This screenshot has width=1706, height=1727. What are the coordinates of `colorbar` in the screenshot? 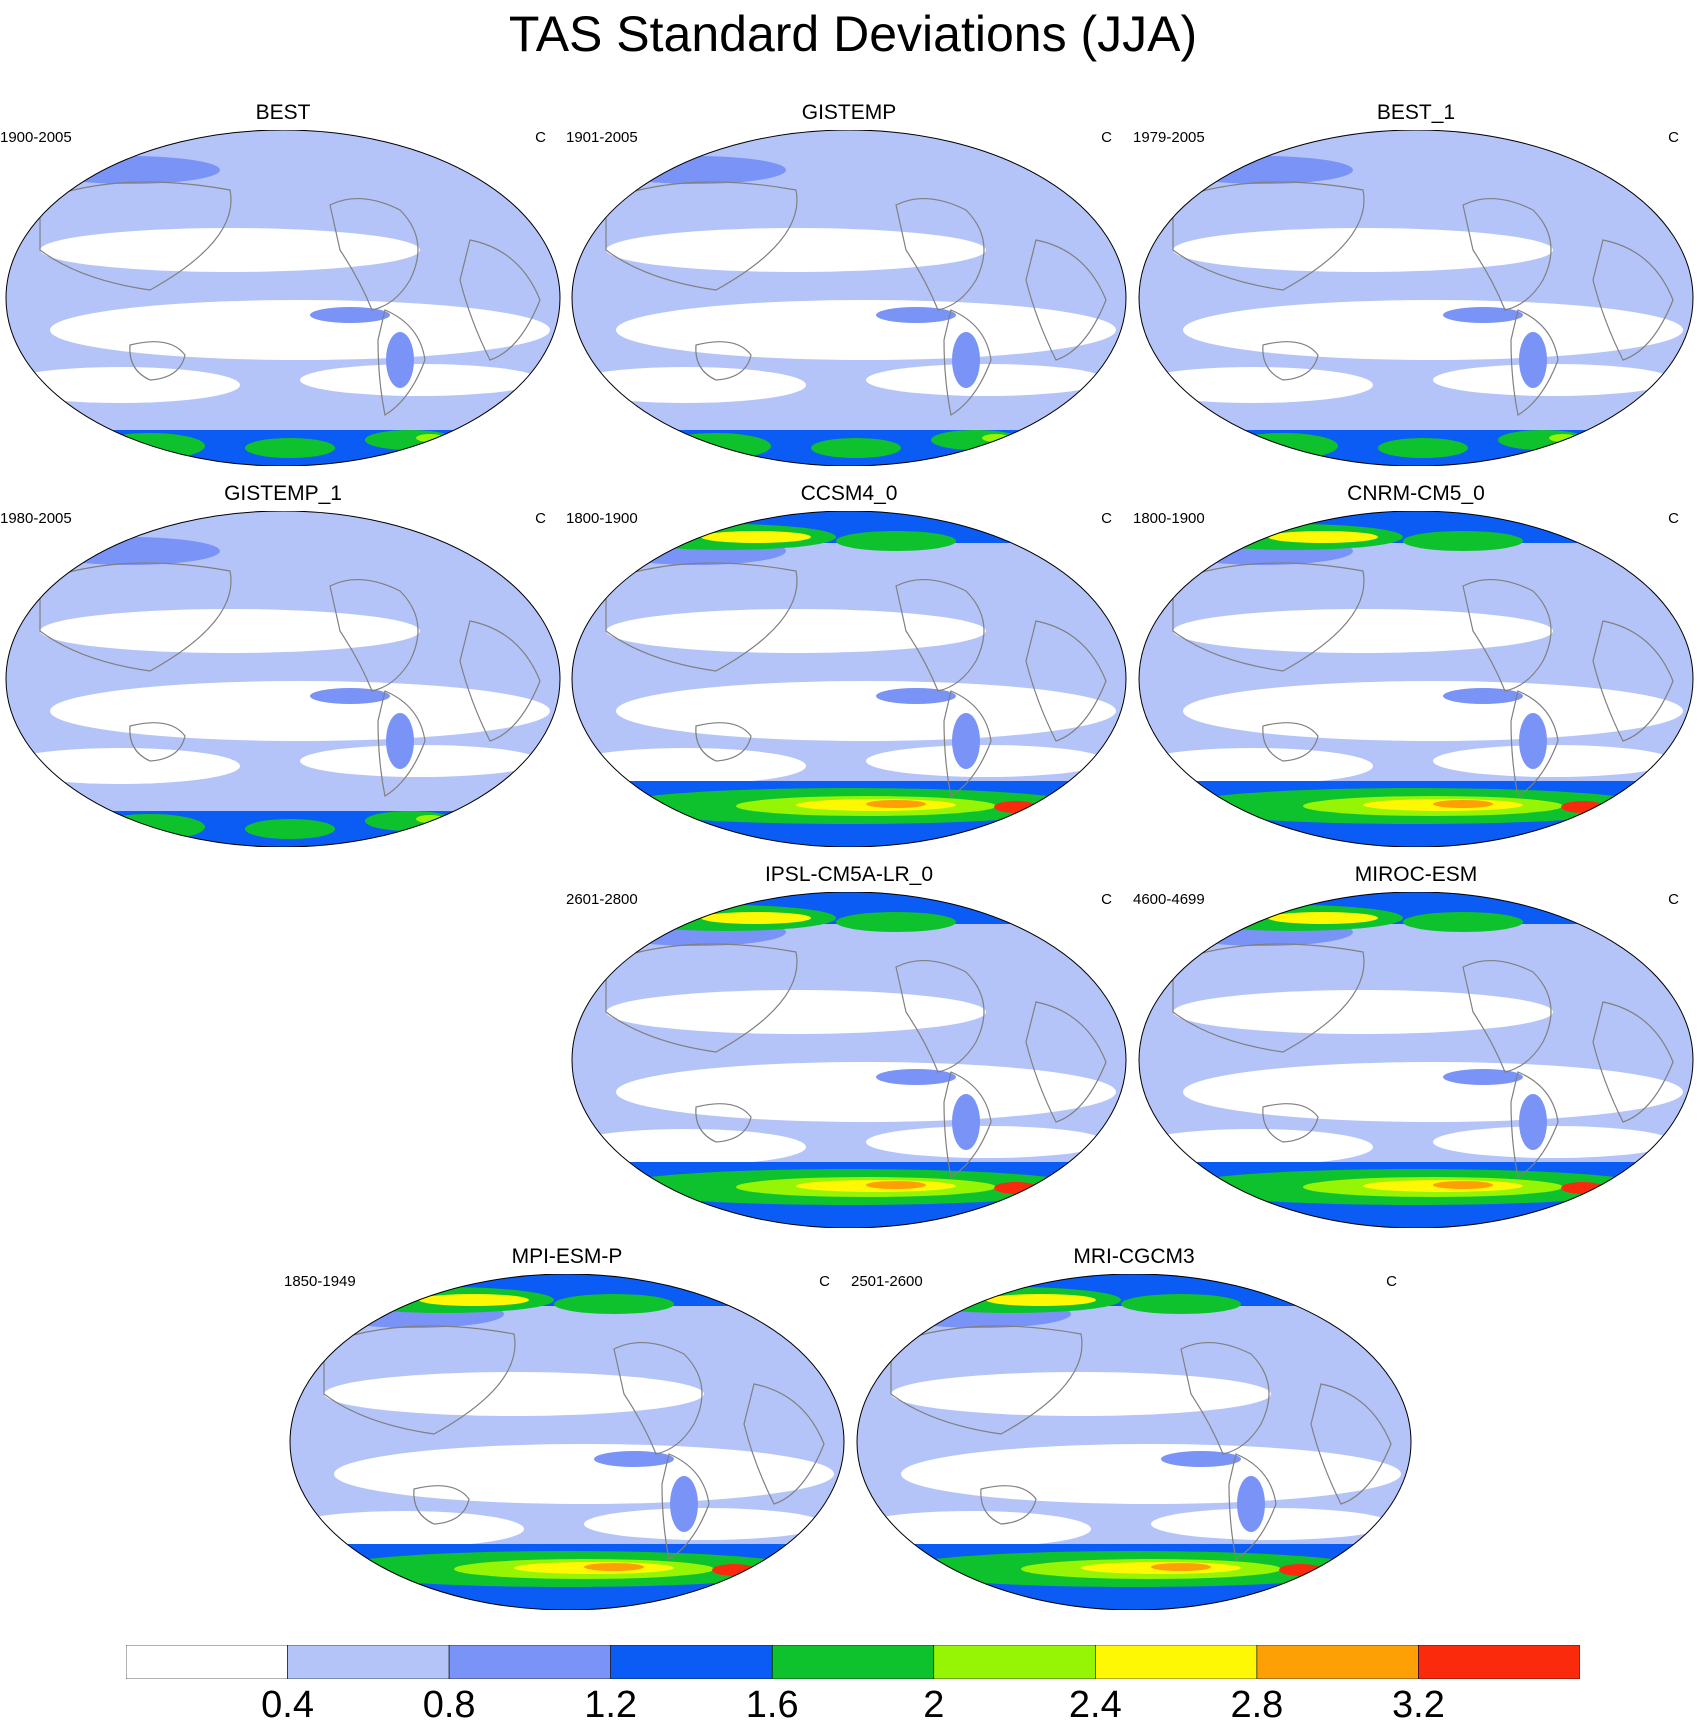 It's located at (853, 1662).